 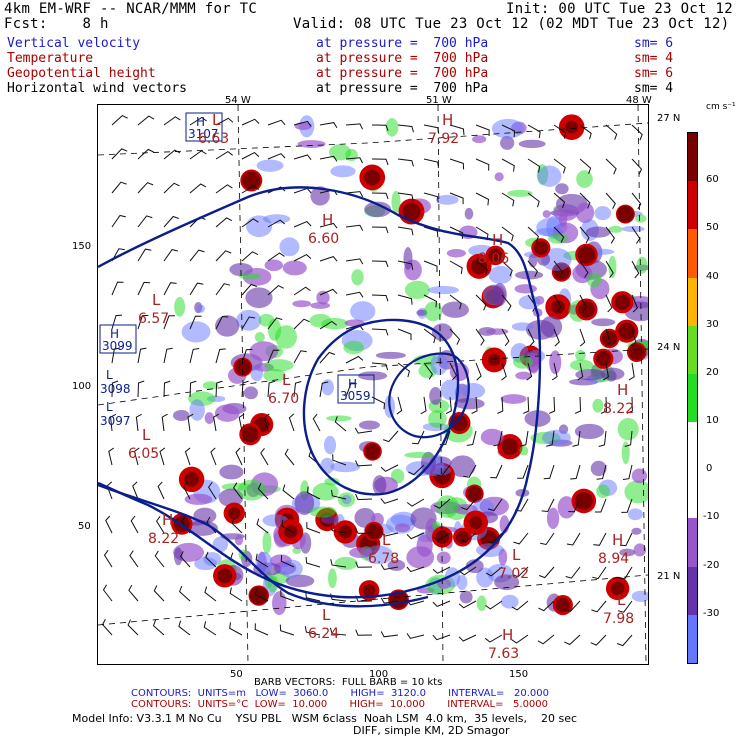 What do you see at coordinates (669, 118) in the screenshot?
I see `lat-tick-label: 27 N` at bounding box center [669, 118].